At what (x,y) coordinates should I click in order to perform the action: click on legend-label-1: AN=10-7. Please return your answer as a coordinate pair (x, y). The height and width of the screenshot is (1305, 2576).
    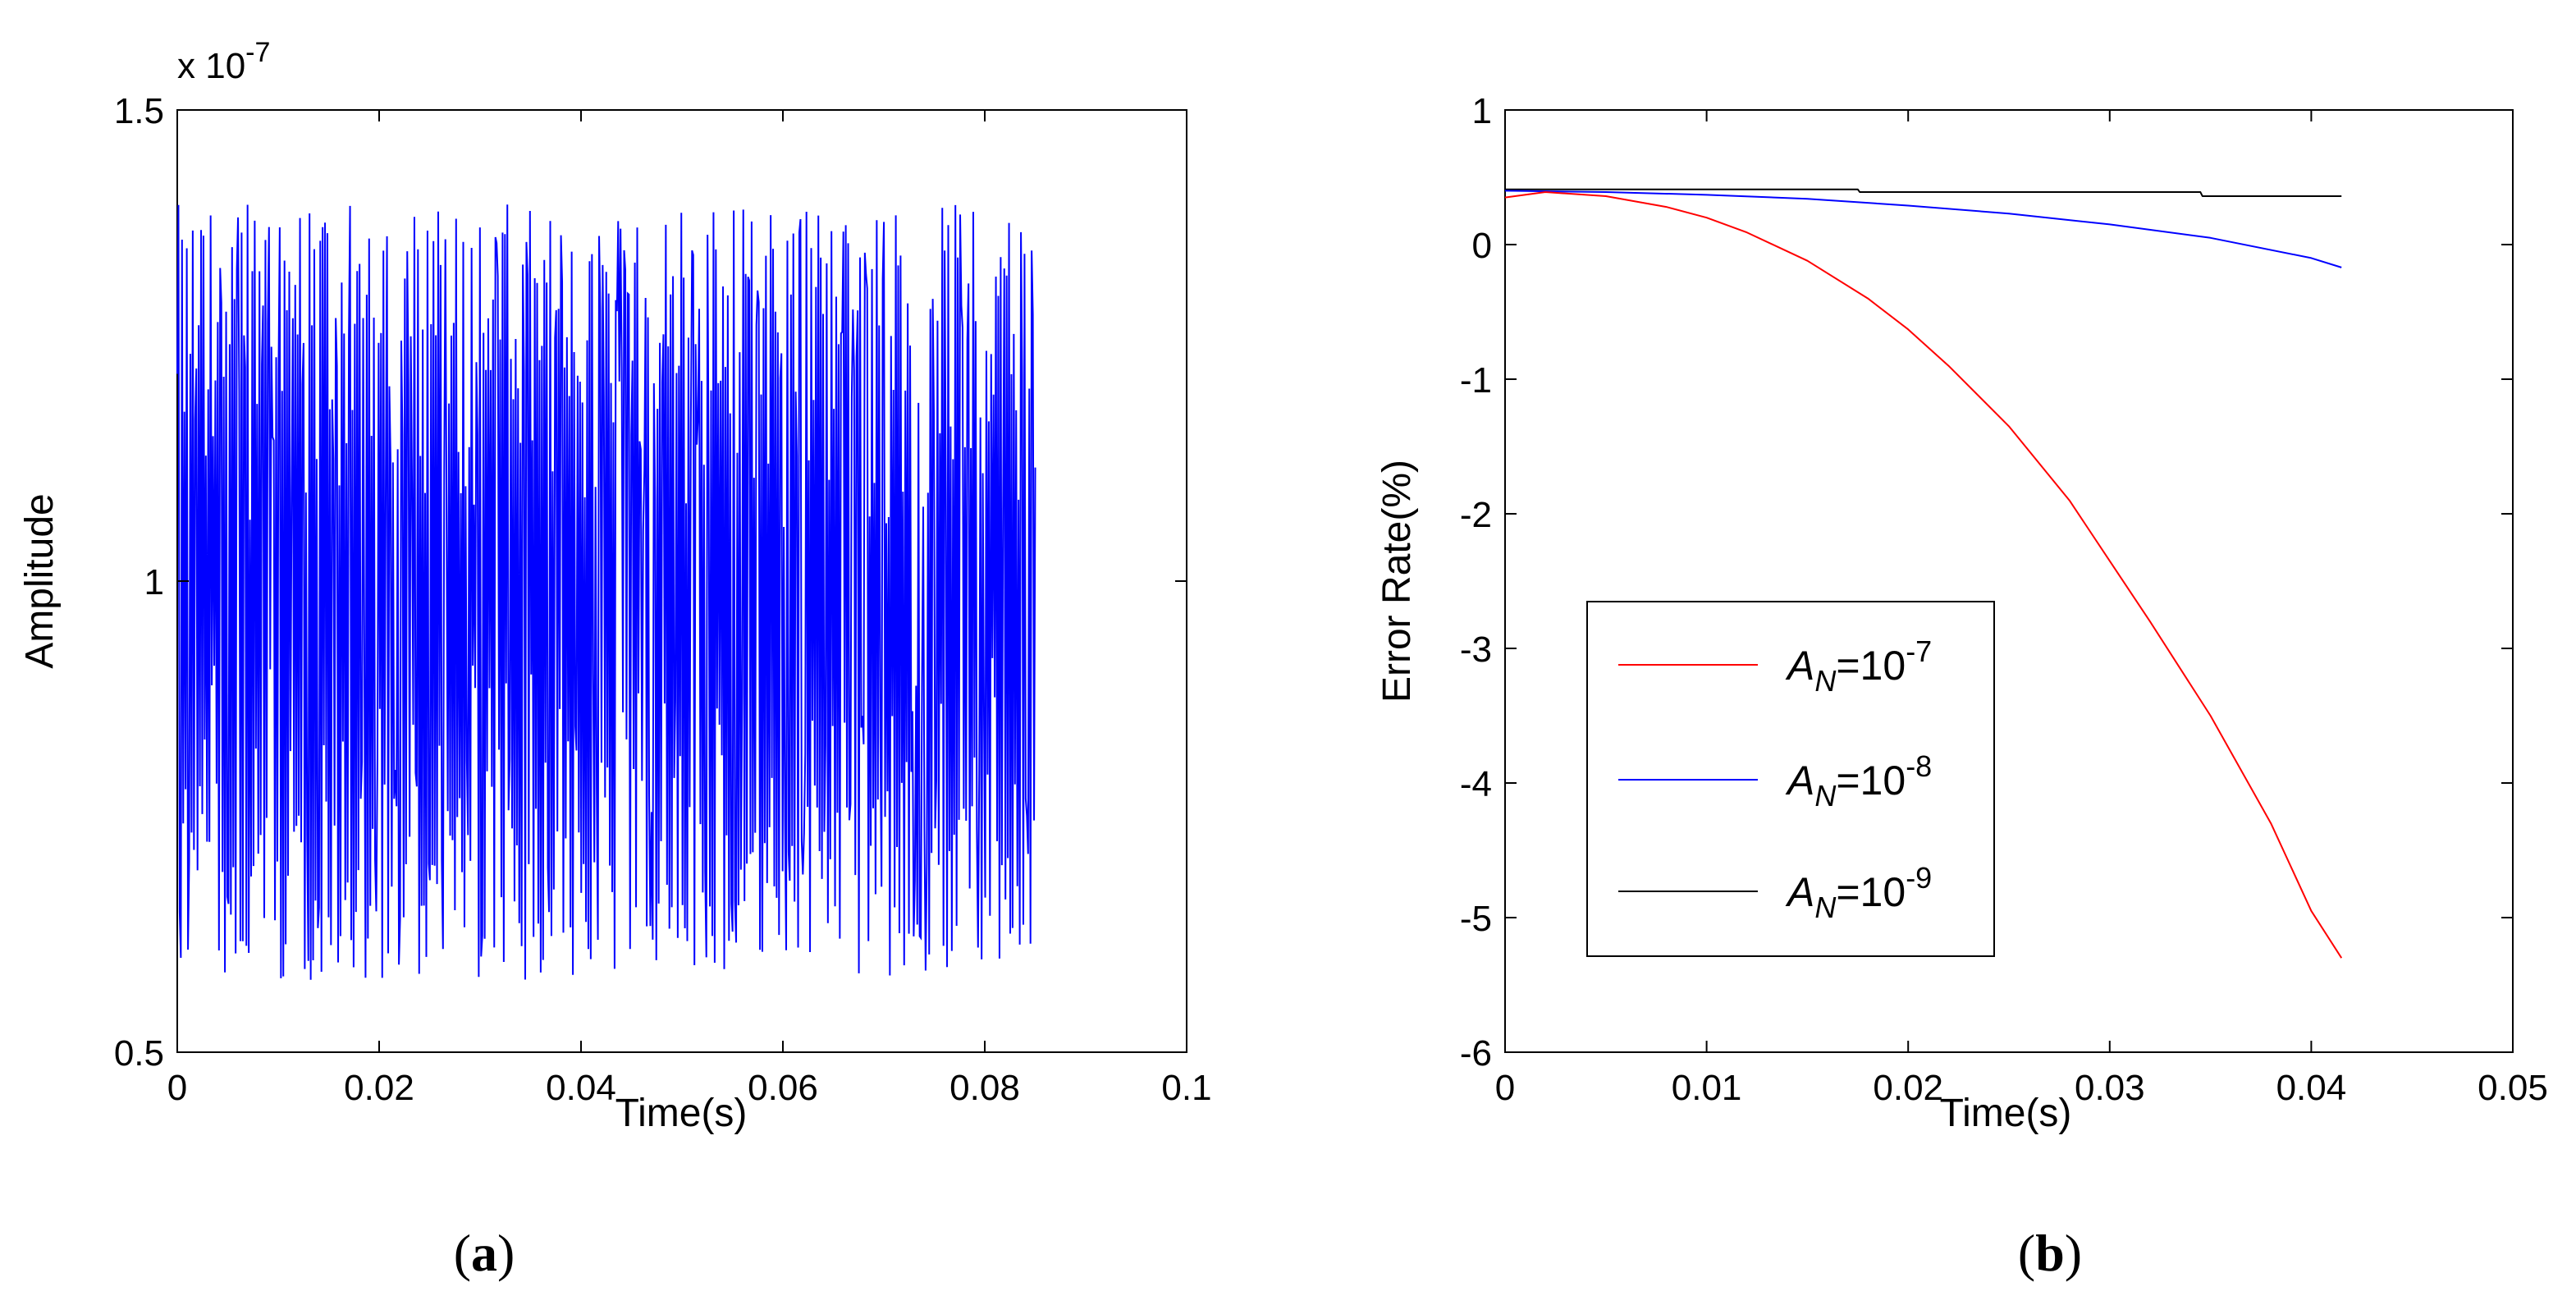
    Looking at the image, I should click on (1858, 666).